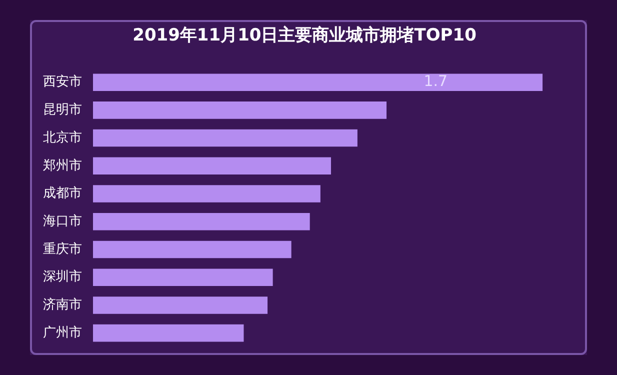 The image size is (617, 375). I want to click on y-tick-label: 深圳市, so click(62, 277).